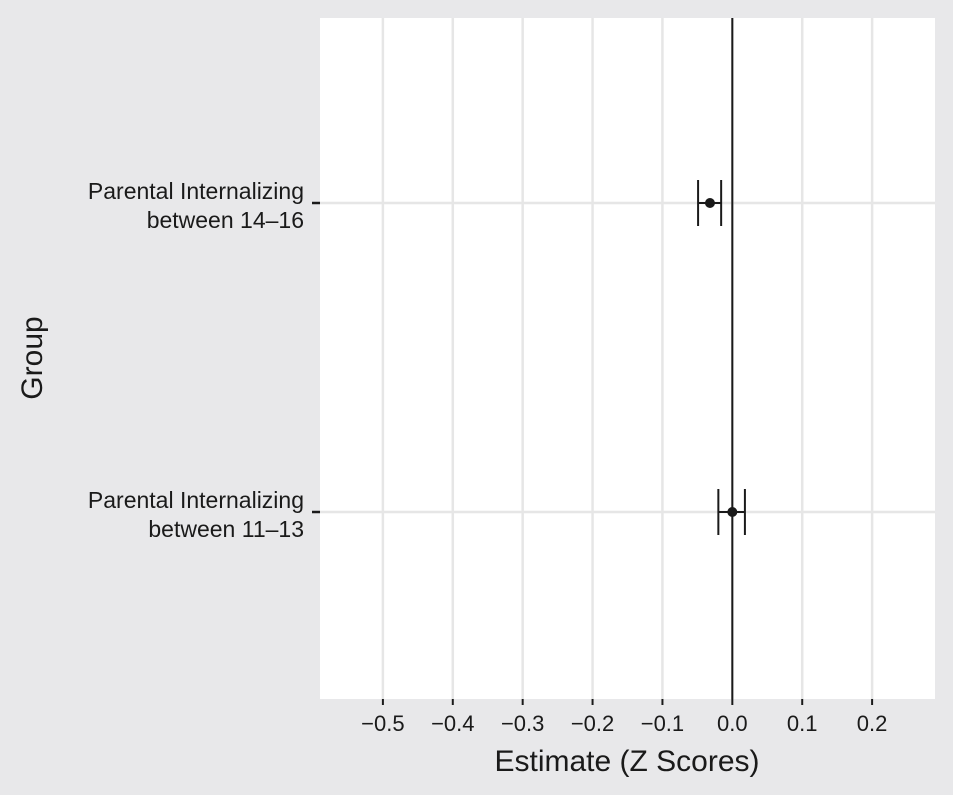 The height and width of the screenshot is (795, 953). Describe the element at coordinates (32, 357) in the screenshot. I see `y-axis-title: Group` at that location.